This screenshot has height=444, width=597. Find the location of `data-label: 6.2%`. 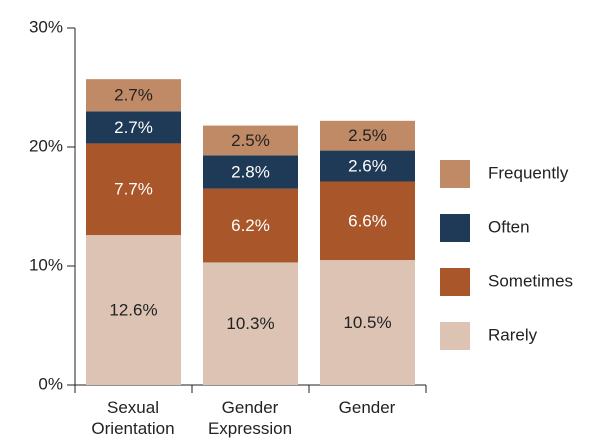

data-label: 6.2% is located at coordinates (250, 225).